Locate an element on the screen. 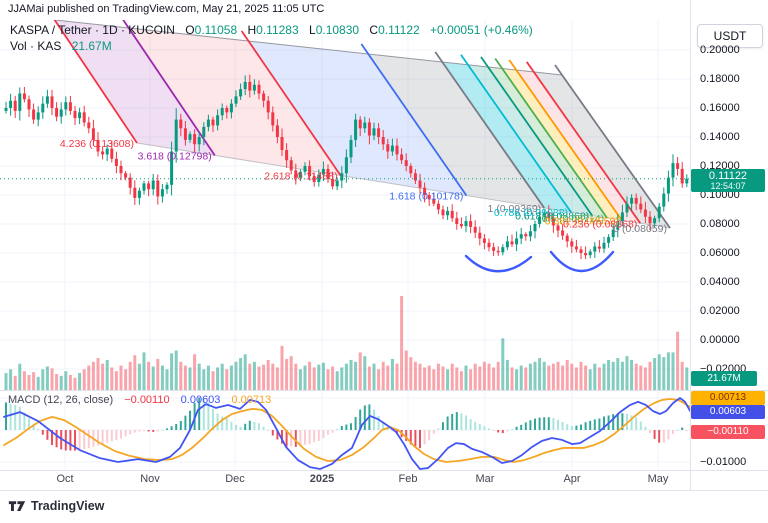 The image size is (768, 523). macd-signal-value: 0.00713 is located at coordinates (251, 400).